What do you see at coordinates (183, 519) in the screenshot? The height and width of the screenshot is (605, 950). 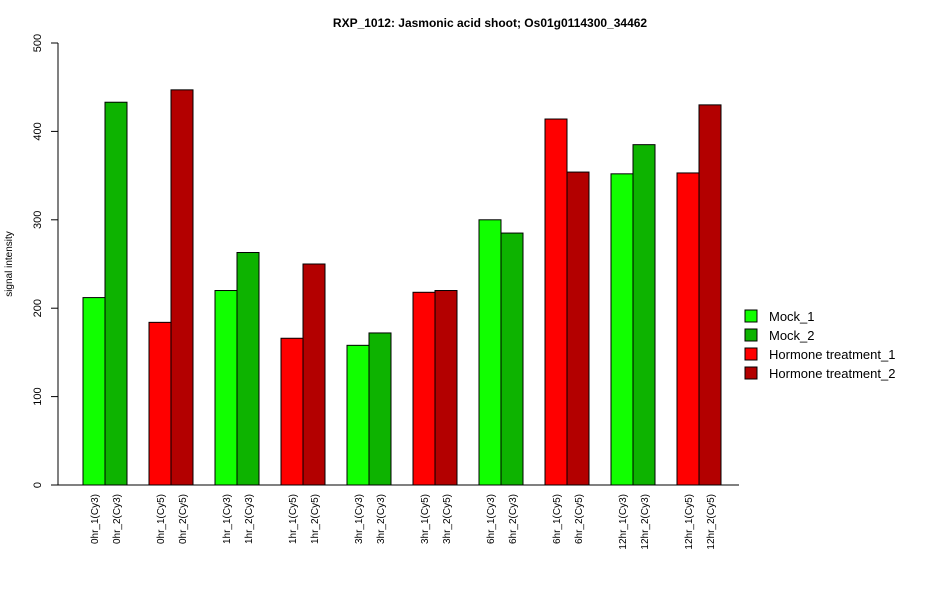 I see `x-tick-label: 0hr_2(Cy5)` at bounding box center [183, 519].